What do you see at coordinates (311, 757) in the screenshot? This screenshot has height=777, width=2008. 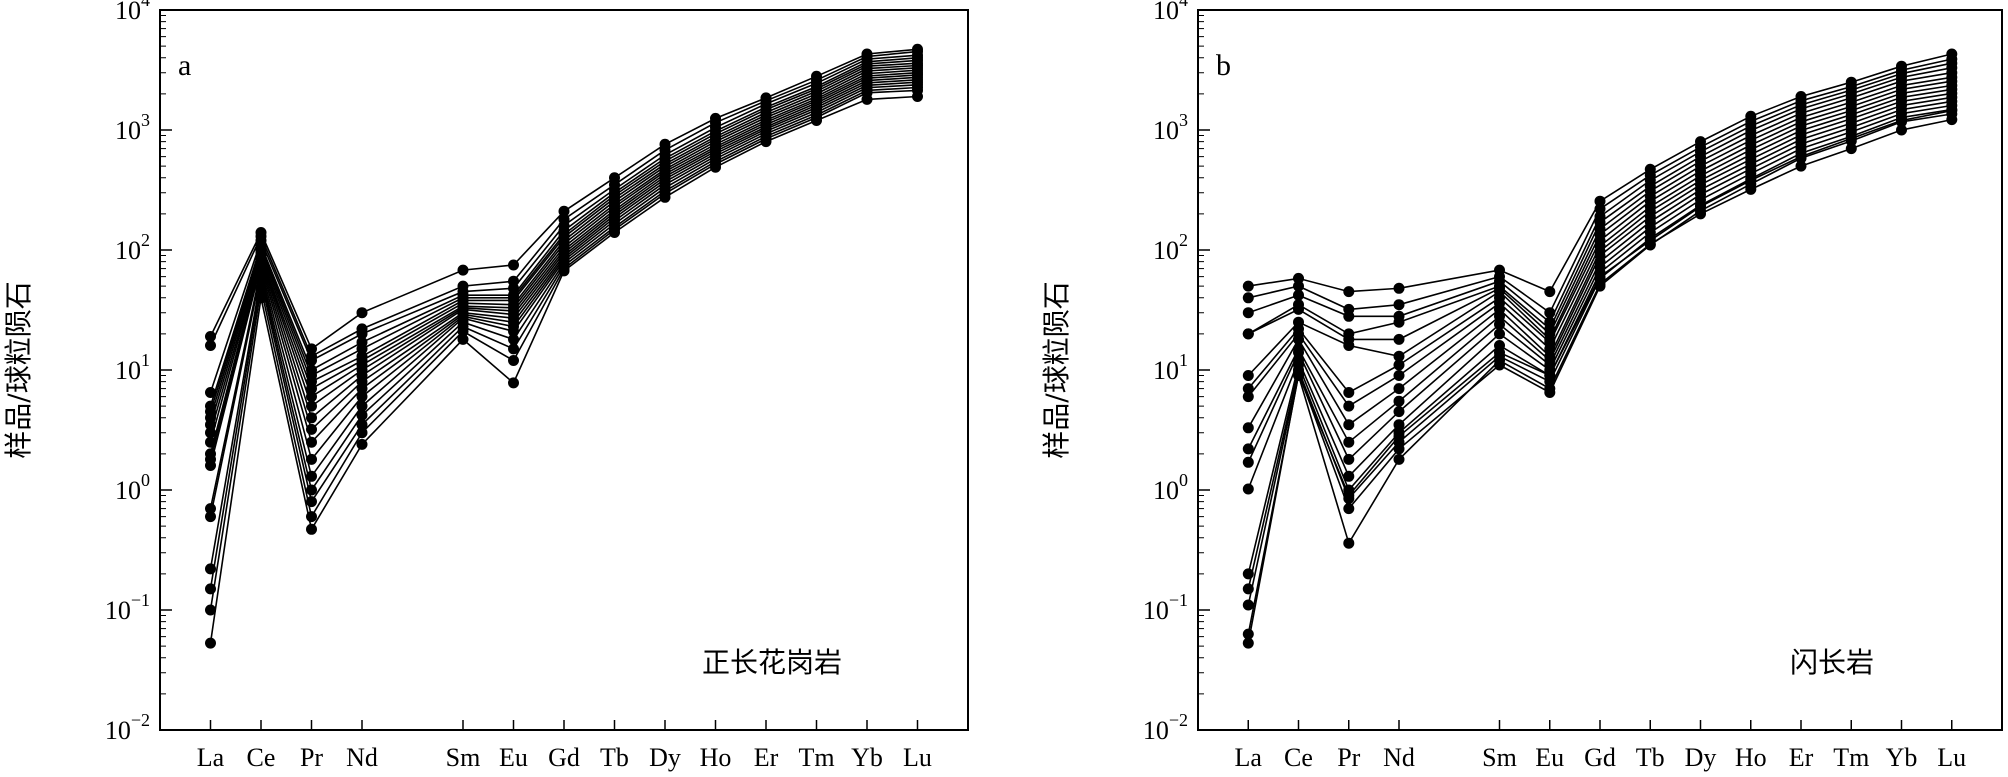 I see `x-tick-label-pr: Pr` at bounding box center [311, 757].